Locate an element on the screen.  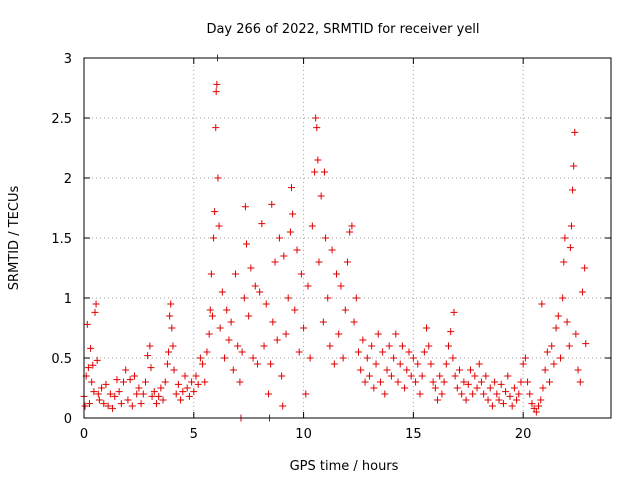
y-tick-label: 0 is located at coordinates (68, 419).